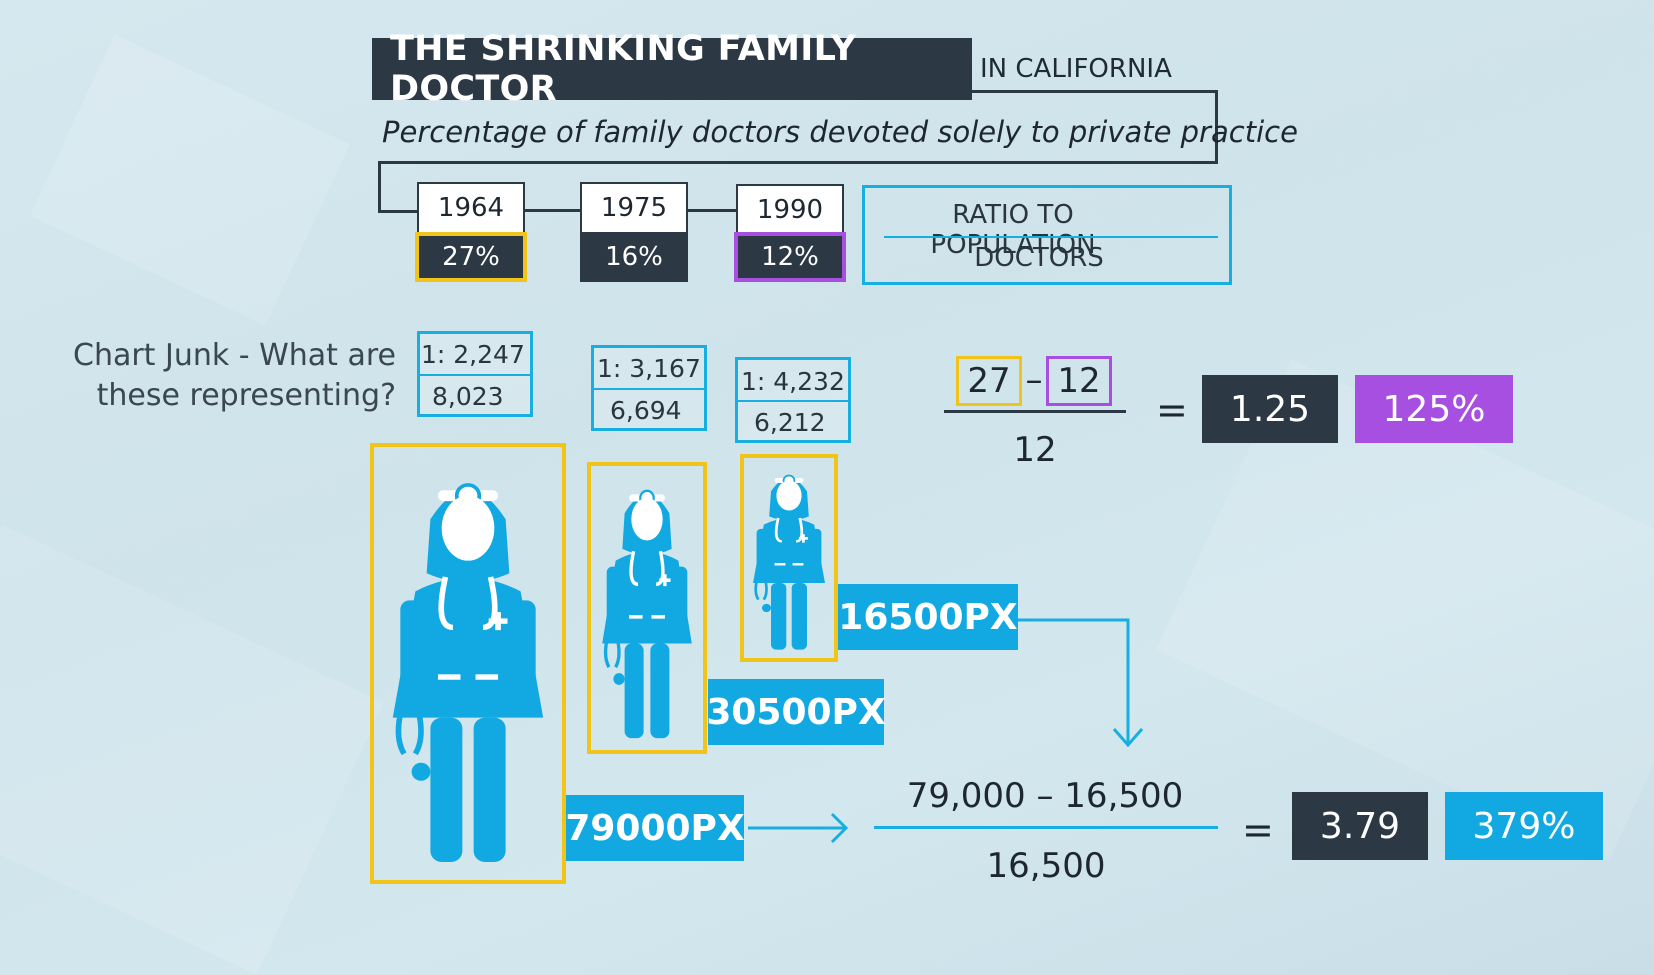 This screenshot has width=1654, height=975. Describe the element at coordinates (1034, 380) in the screenshot. I see `eq1-minus: –` at that location.